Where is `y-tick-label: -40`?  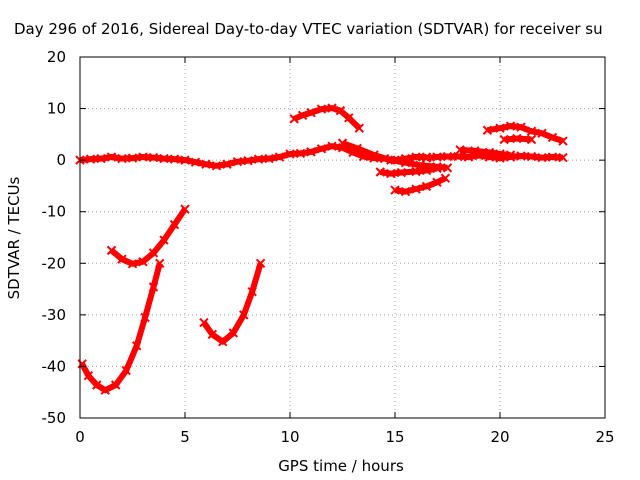 y-tick-label: -40 is located at coordinates (54, 366).